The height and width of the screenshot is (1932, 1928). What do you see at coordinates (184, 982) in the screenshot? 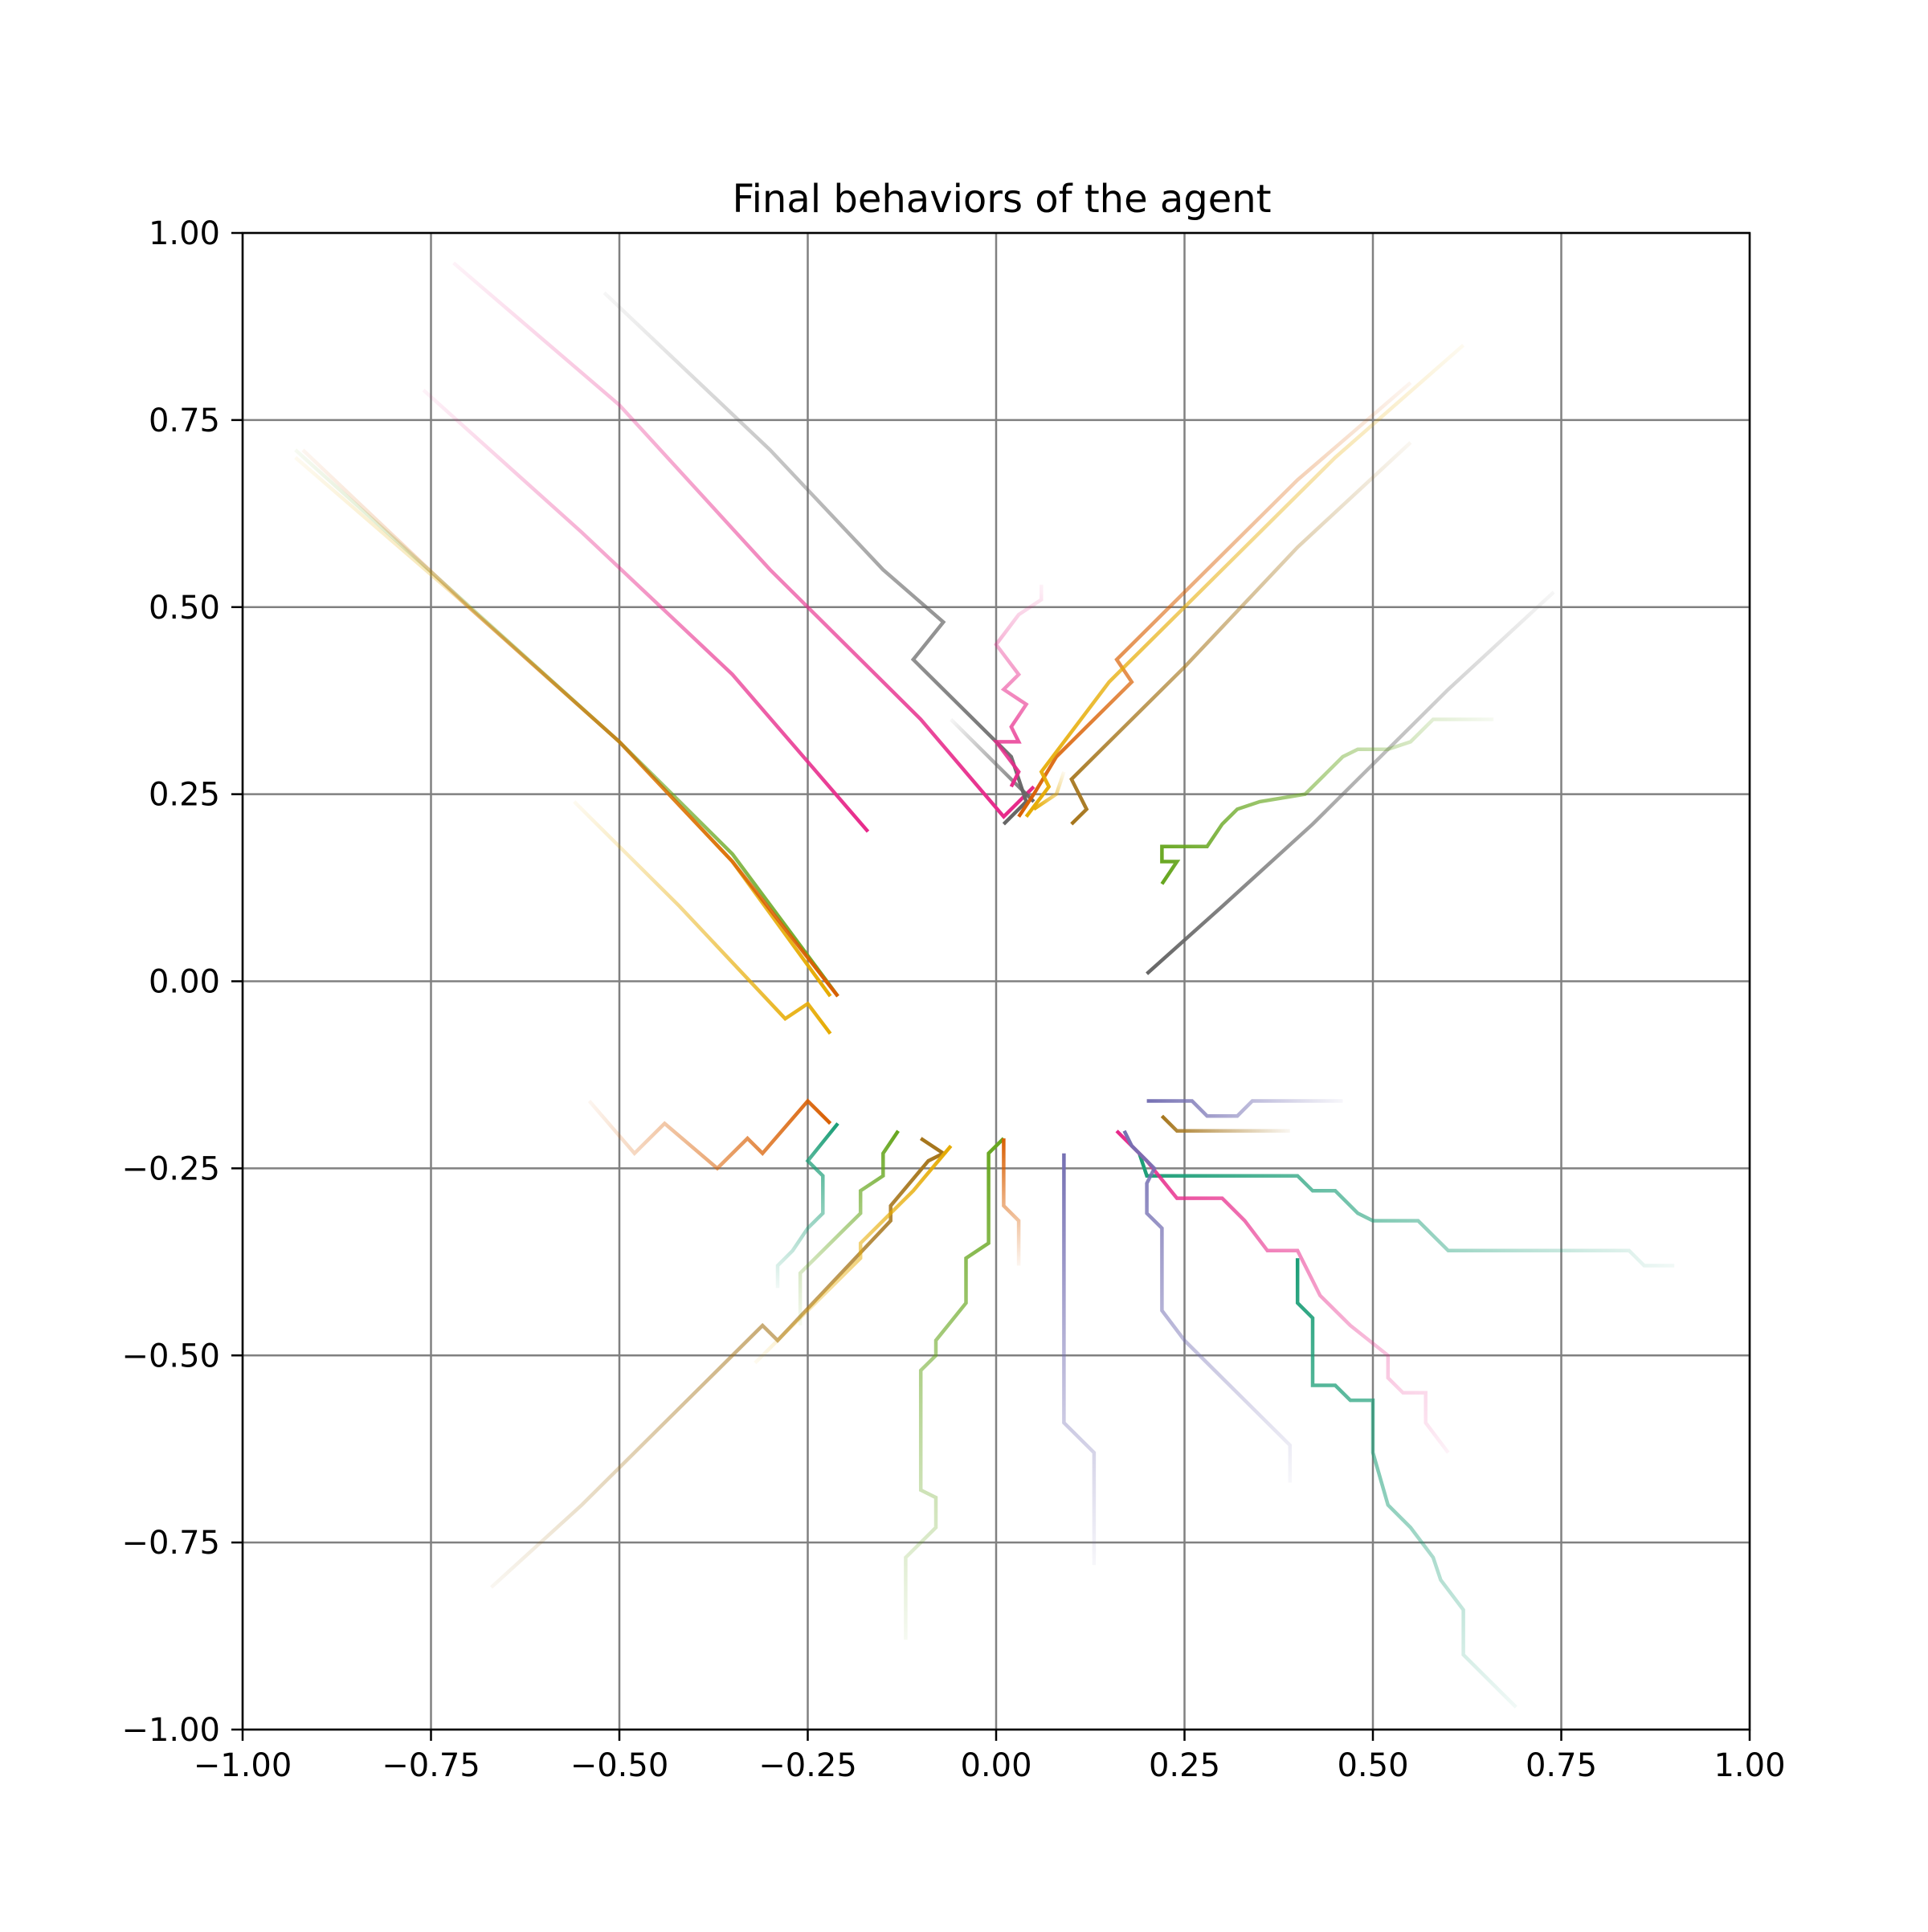
I see `y-tick-label-4: 0.00` at bounding box center [184, 982].